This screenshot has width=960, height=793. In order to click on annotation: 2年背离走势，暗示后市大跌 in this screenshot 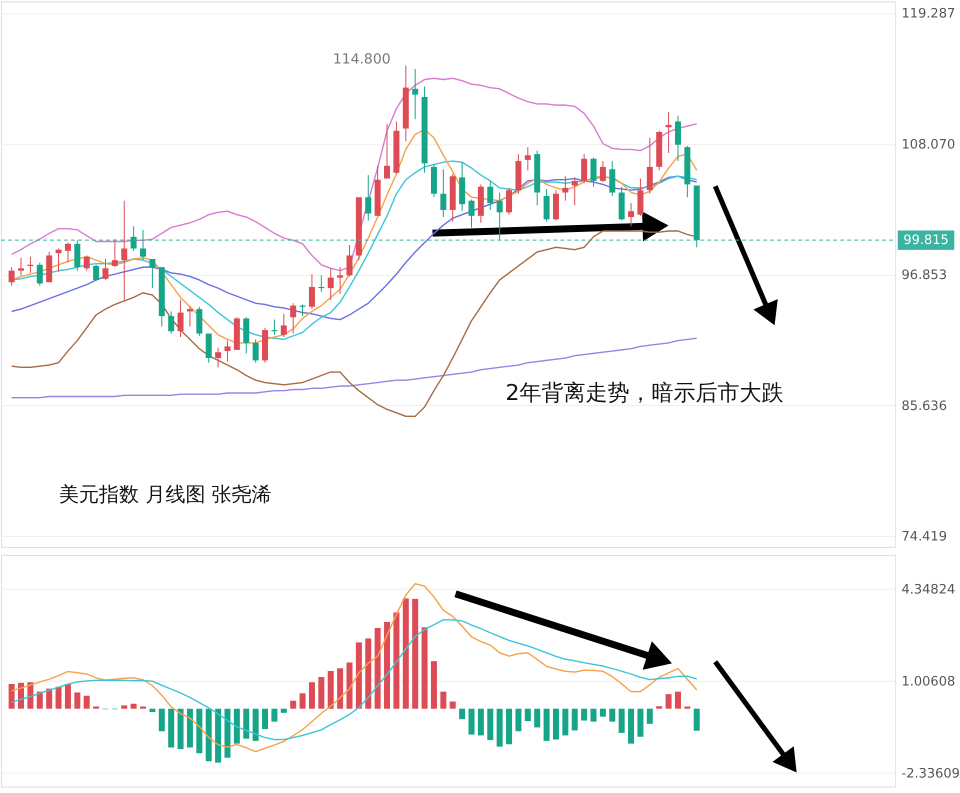, I will do `click(644, 393)`.